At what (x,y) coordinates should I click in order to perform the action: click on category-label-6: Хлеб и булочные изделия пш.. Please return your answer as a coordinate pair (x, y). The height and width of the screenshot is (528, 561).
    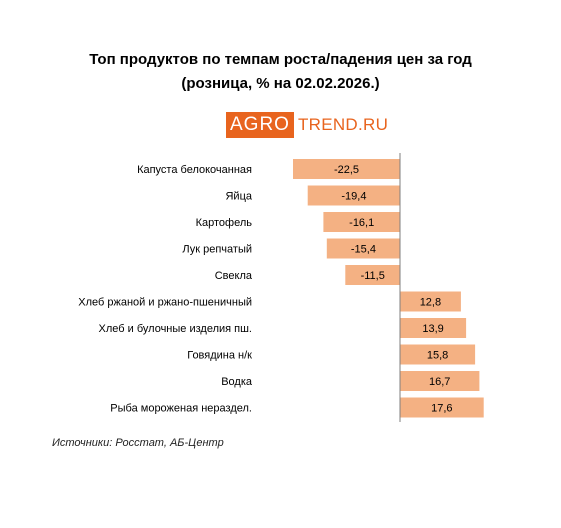
    Looking at the image, I should click on (175, 329).